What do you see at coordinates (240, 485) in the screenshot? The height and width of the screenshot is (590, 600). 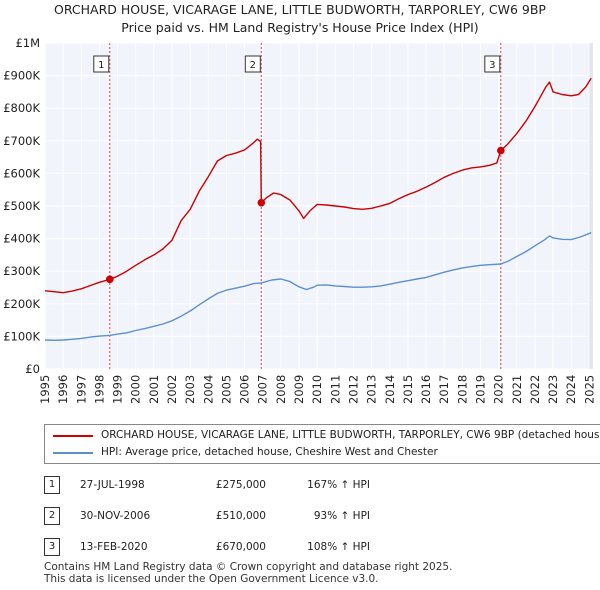 I see `sale-price: £275,000` at bounding box center [240, 485].